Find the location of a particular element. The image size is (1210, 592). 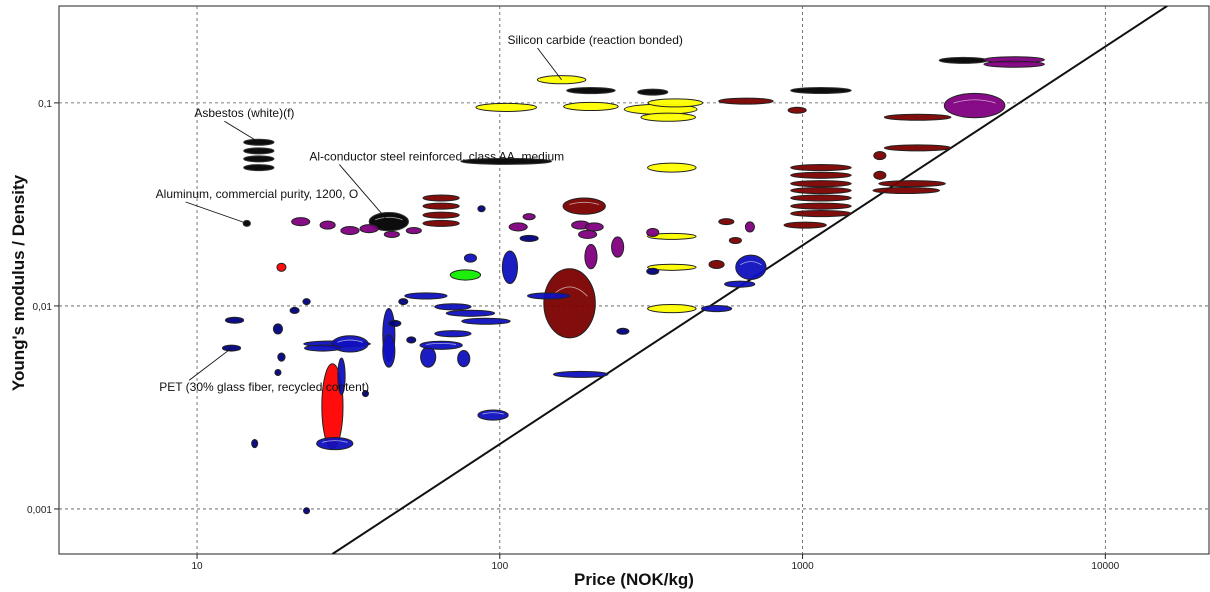

x-tick-label: 100 is located at coordinates (499, 566).